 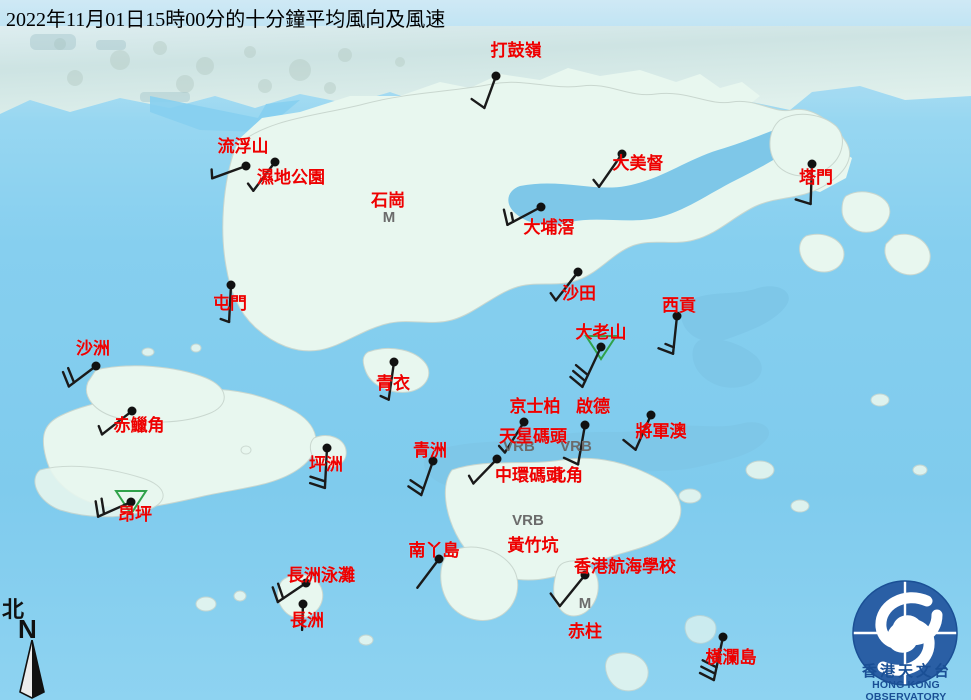 What do you see at coordinates (679, 305) in the screenshot?
I see `station-label: 西貢` at bounding box center [679, 305].